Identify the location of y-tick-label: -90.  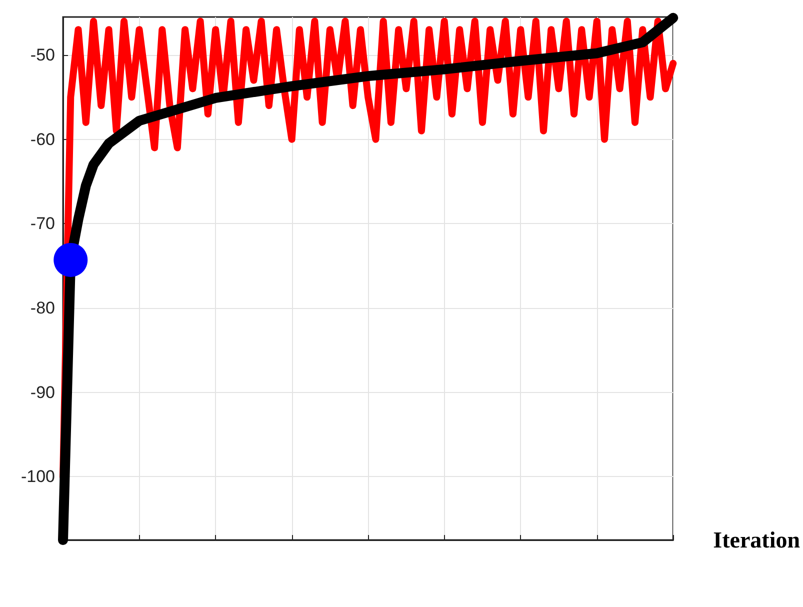
(42, 392).